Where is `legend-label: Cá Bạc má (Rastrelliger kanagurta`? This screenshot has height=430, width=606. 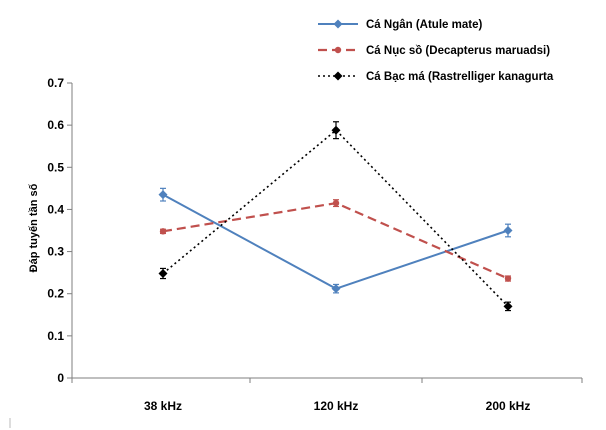 legend-label: Cá Bạc má (Rastrelliger kanagurta is located at coordinates (460, 77).